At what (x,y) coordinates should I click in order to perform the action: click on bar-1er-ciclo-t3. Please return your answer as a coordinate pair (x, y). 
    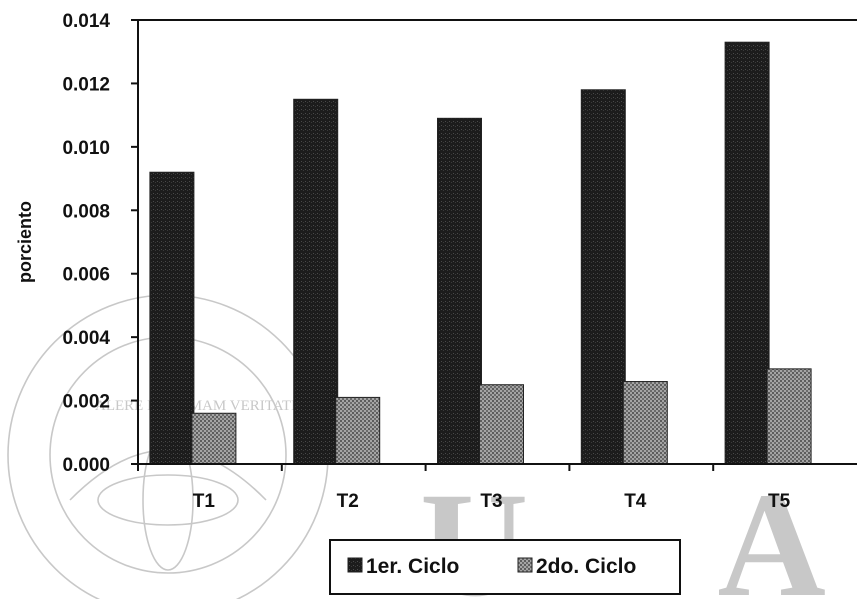
    Looking at the image, I should click on (459, 291).